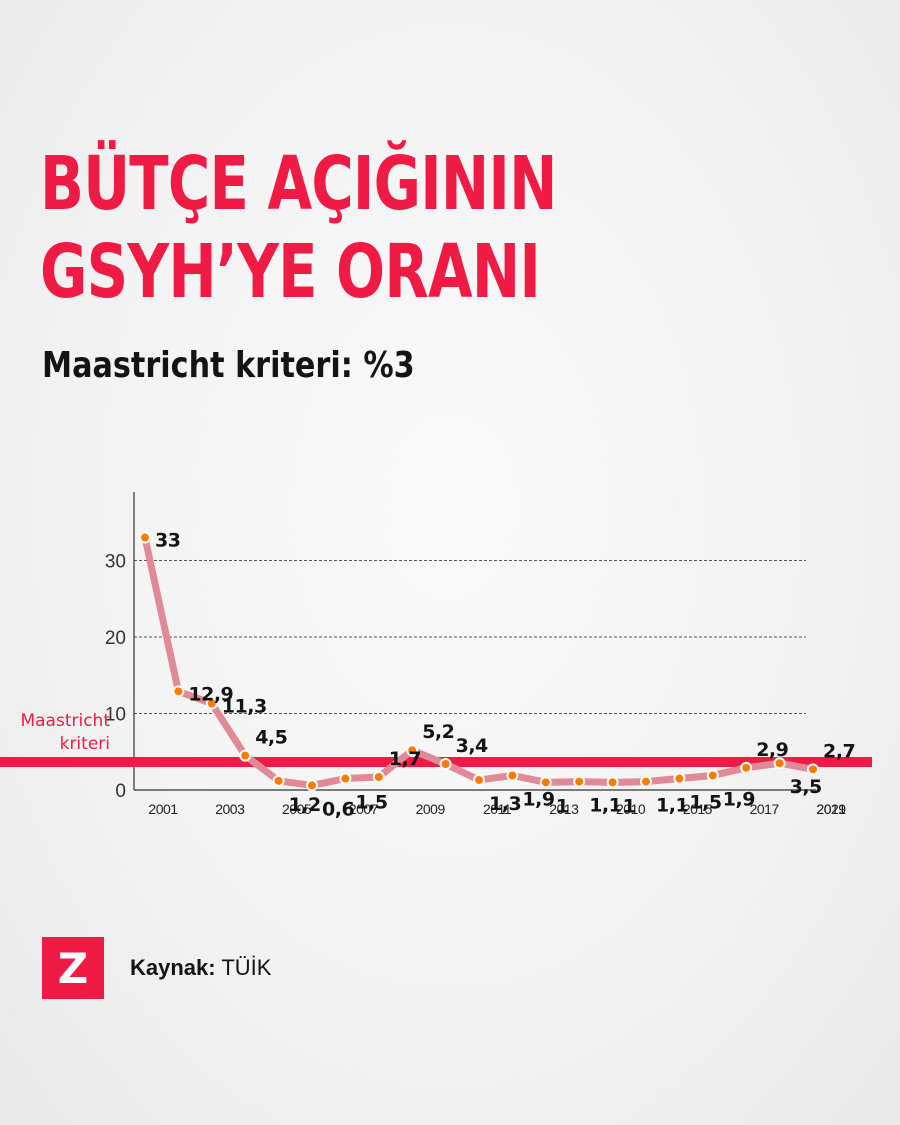  I want to click on data-label: 2,9, so click(772, 750).